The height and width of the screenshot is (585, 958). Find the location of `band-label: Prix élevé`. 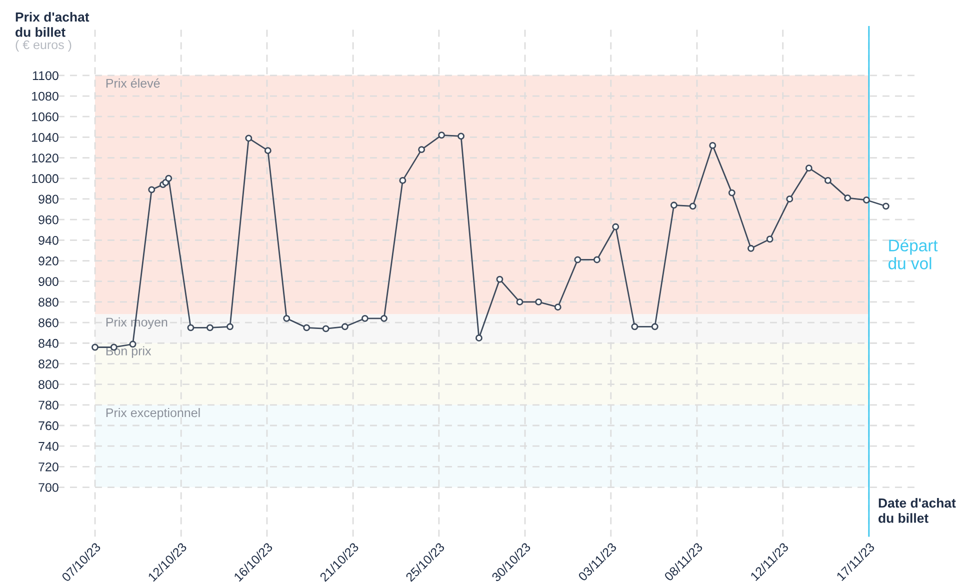

band-label: Prix élevé is located at coordinates (133, 83).